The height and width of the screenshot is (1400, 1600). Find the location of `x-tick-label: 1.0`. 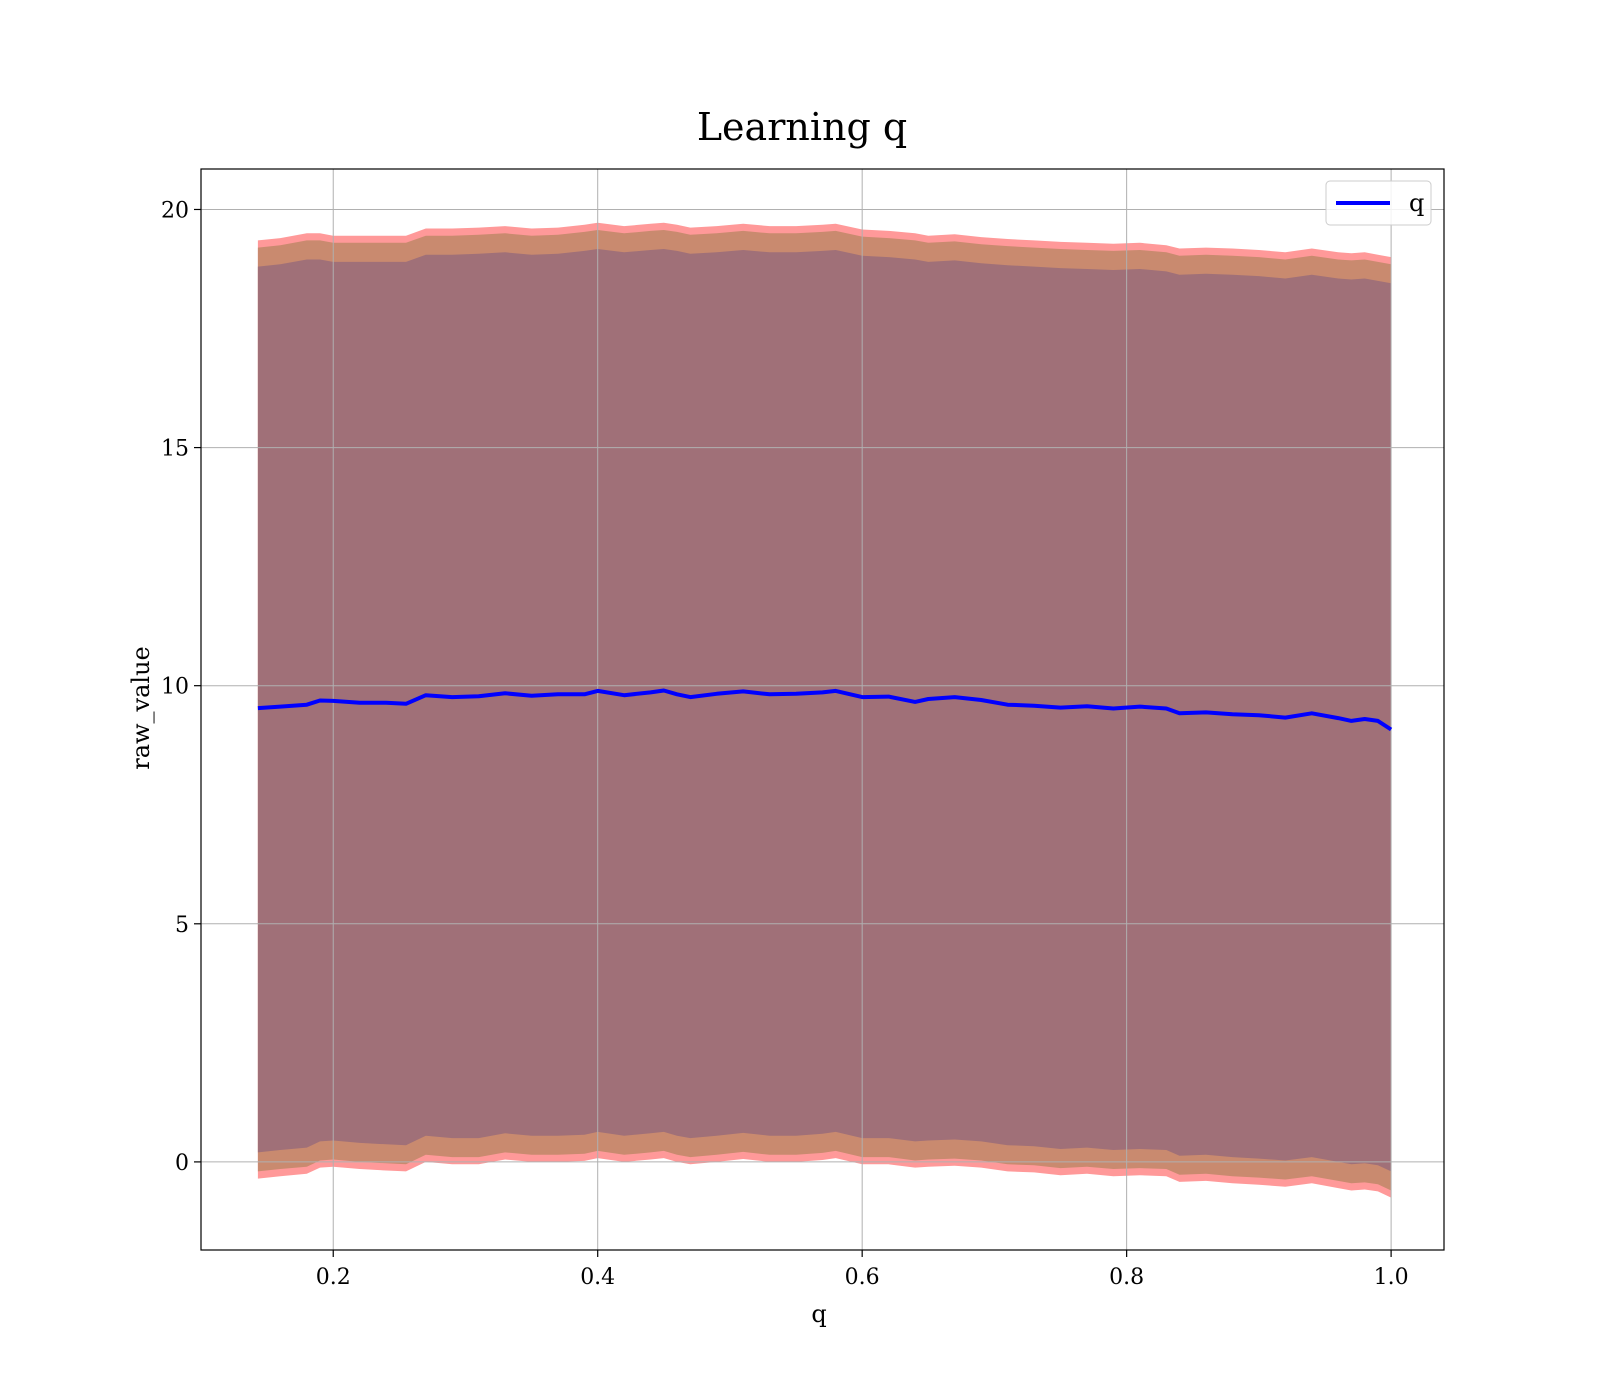

x-tick-label: 1.0 is located at coordinates (1391, 1277).